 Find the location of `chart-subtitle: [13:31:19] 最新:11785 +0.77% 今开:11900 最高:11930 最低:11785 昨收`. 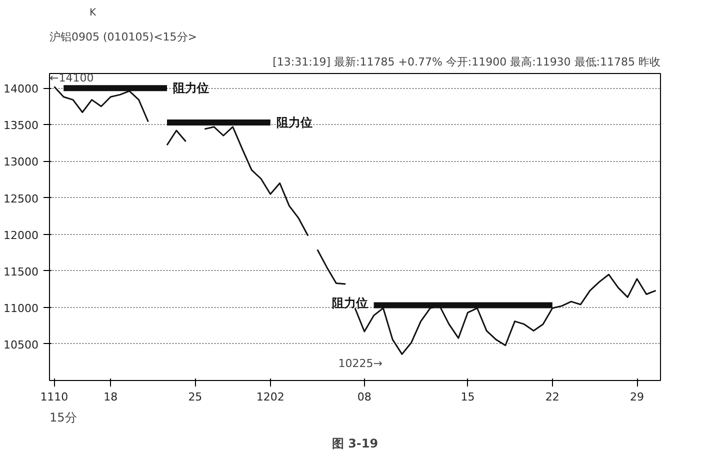

chart-subtitle: [13:31:19] 最新:11785 +0.77% 今开:11900 最高:11930 最低:11785 昨收 is located at coordinates (466, 62).